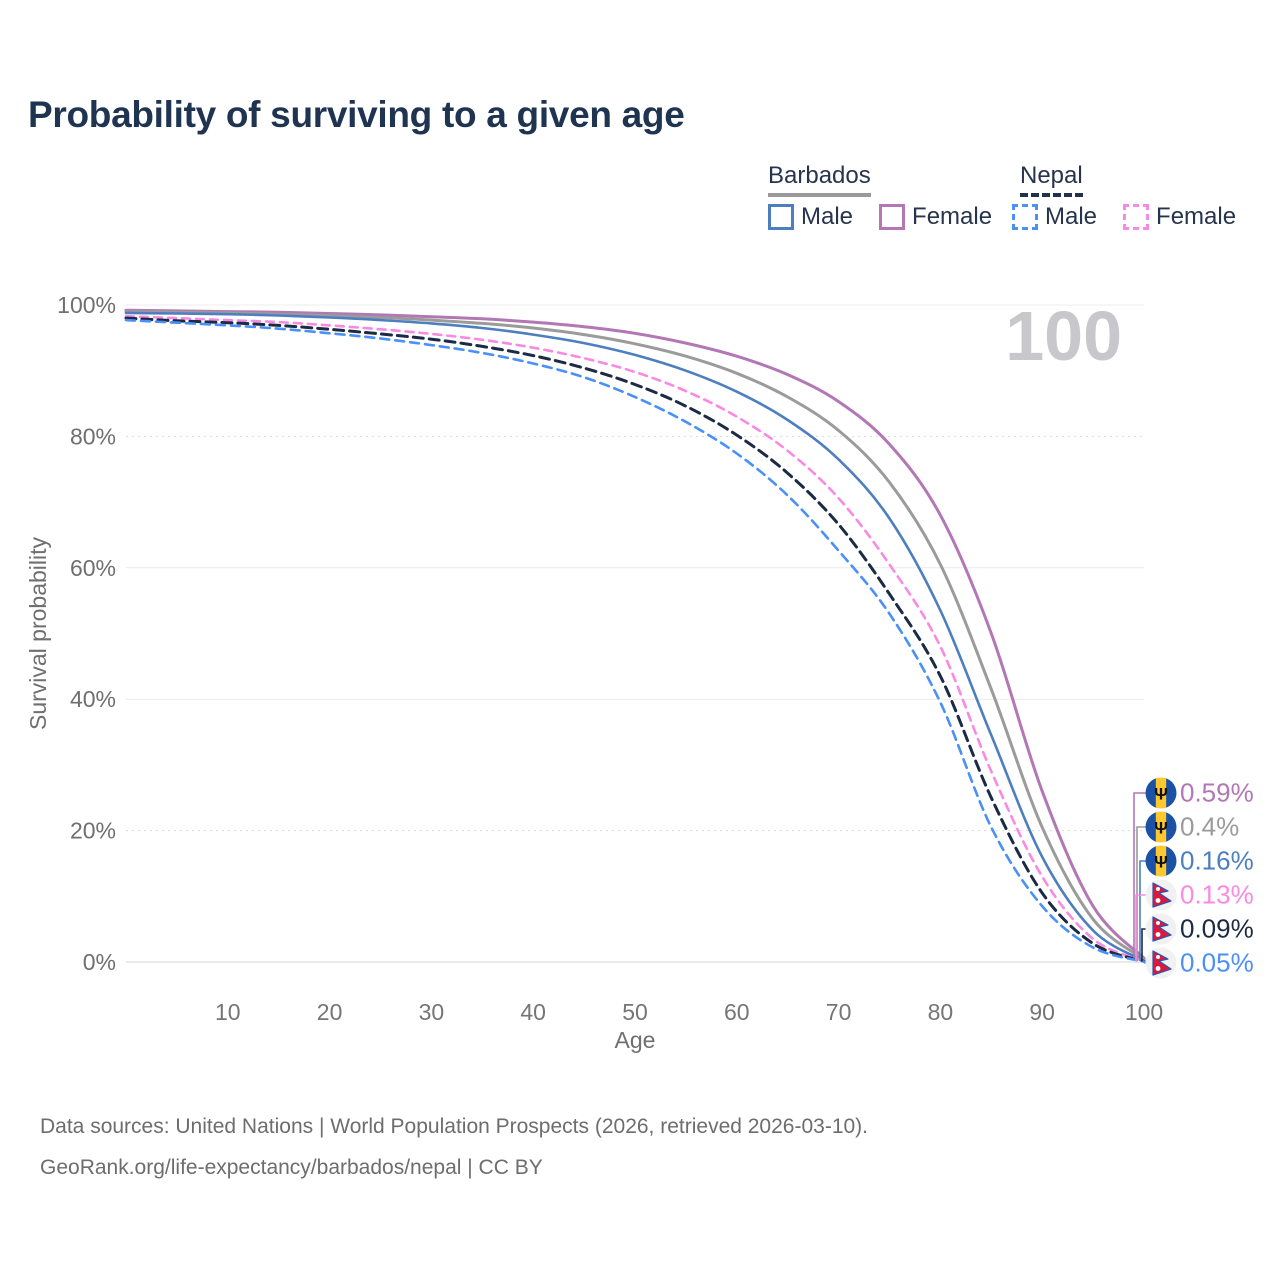  What do you see at coordinates (892, 217) in the screenshot?
I see `barbados-female-swatch-icon` at bounding box center [892, 217].